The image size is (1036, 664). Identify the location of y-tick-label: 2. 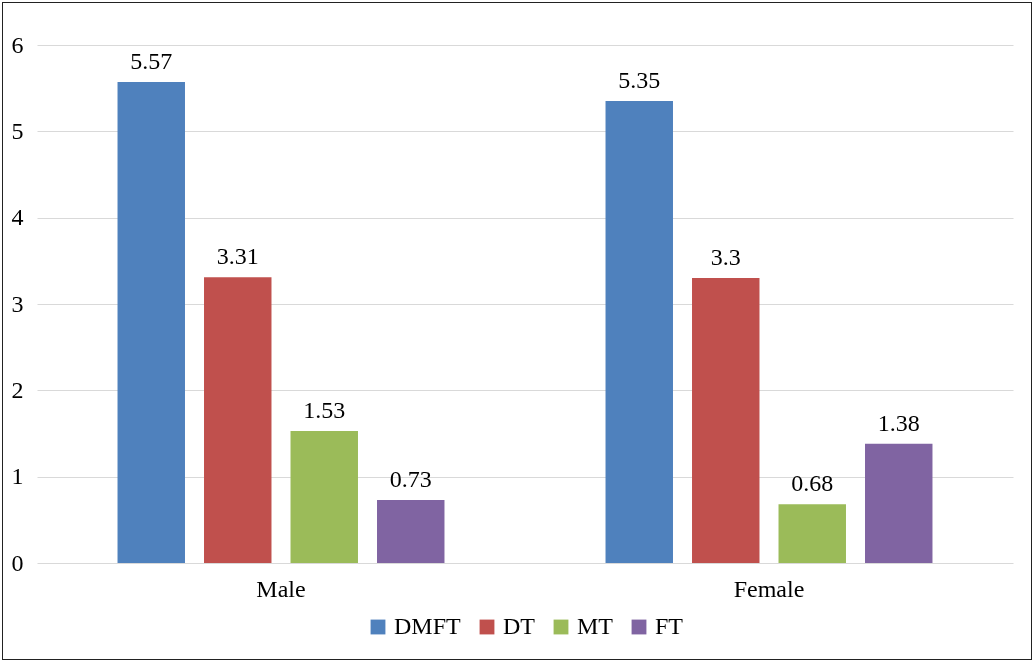
(17, 389).